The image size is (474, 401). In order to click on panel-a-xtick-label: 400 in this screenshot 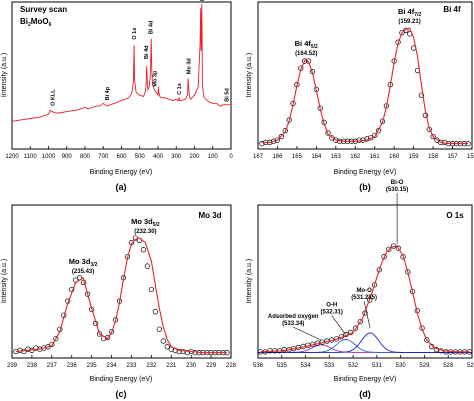, I will do `click(158, 157)`.